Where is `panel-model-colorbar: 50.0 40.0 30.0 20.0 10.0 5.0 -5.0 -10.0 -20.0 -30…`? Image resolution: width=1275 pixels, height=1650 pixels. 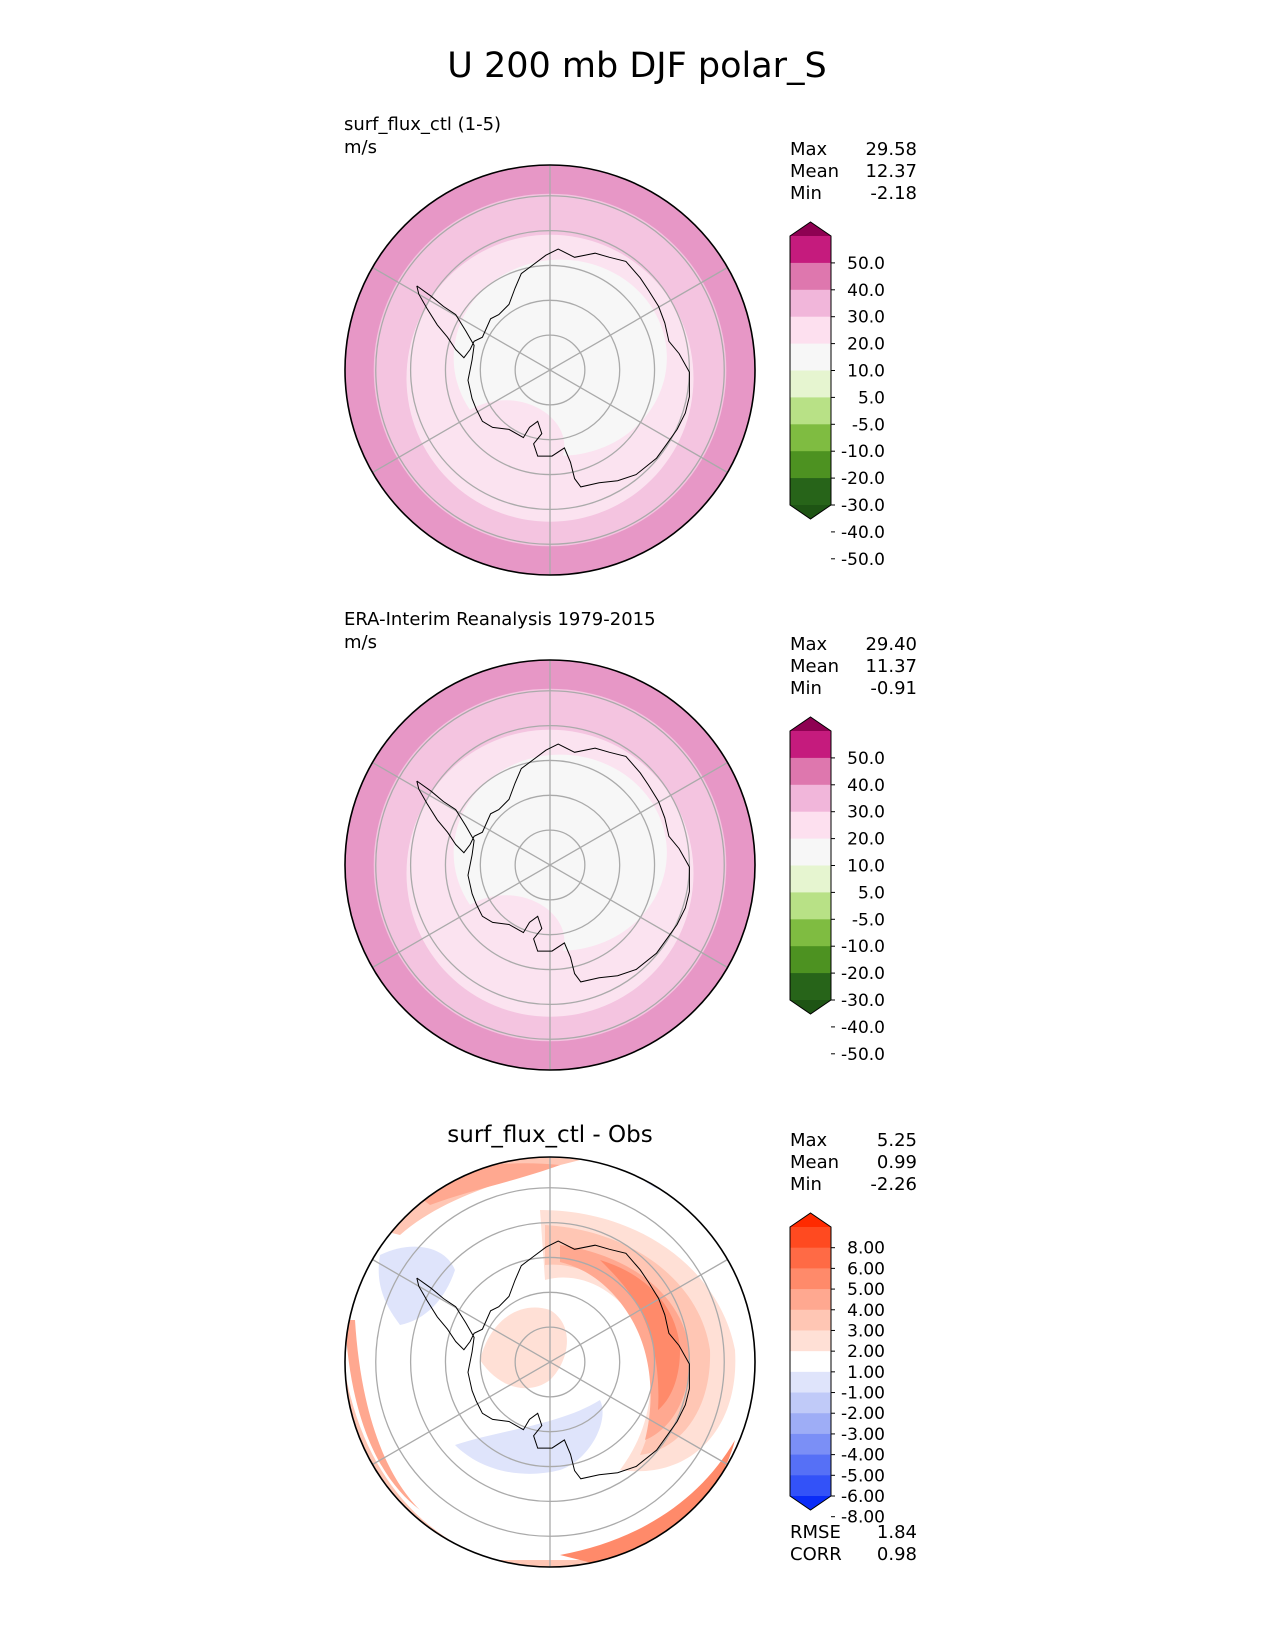
panel-model-colorbar: 50.0 40.0 30.0 20.0 10.0 5.0 -5.0 -10.0 -20.0 -30… is located at coordinates (837, 395).